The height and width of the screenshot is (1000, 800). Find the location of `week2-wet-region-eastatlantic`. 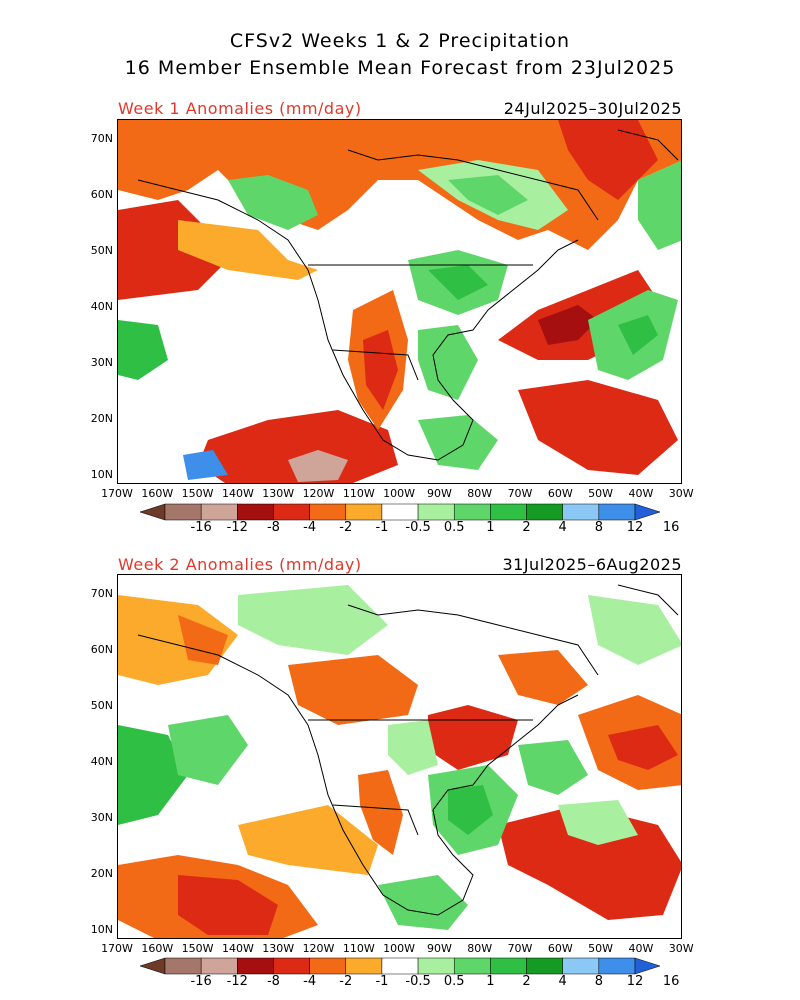

week2-wet-region-eastatlantic is located at coordinates (598, 822).